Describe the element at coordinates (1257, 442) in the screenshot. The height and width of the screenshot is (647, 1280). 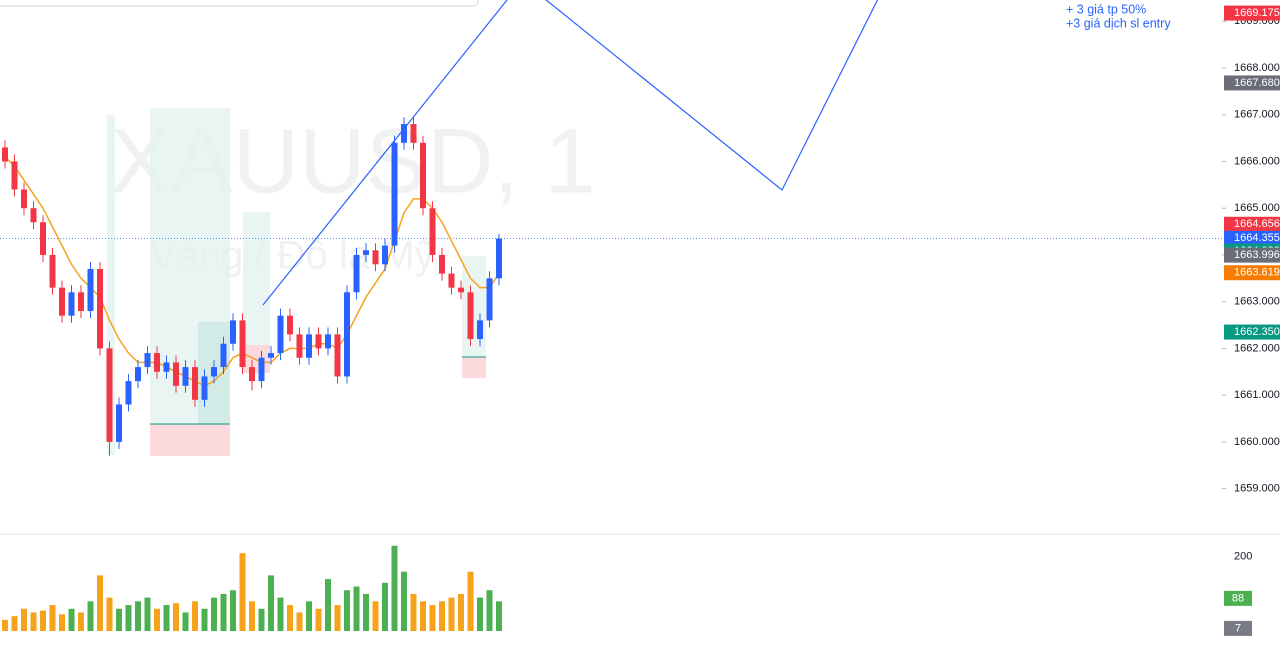
I see `y-tick-label: 1660.000` at that location.